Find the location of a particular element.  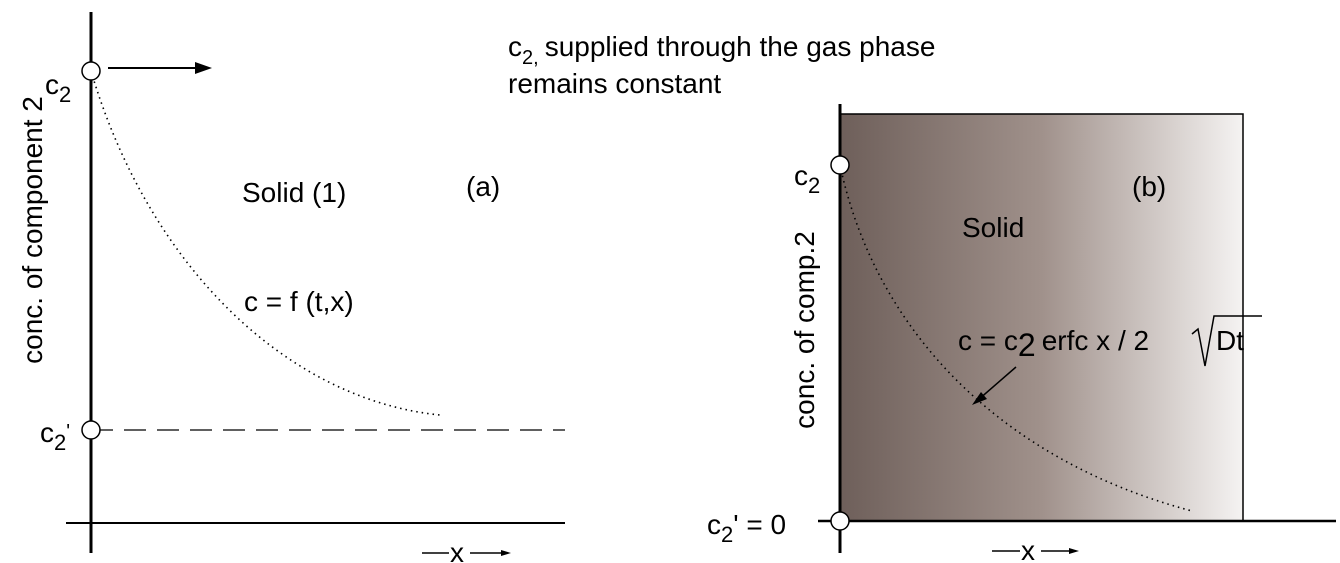

x-label-arrow-head-a is located at coordinates (506, 553).